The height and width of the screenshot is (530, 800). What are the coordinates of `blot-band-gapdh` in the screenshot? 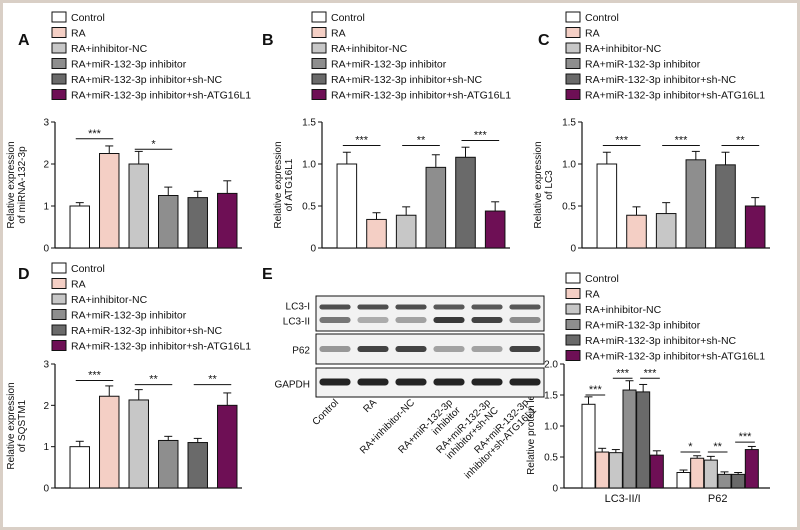 It's located at (449, 382).